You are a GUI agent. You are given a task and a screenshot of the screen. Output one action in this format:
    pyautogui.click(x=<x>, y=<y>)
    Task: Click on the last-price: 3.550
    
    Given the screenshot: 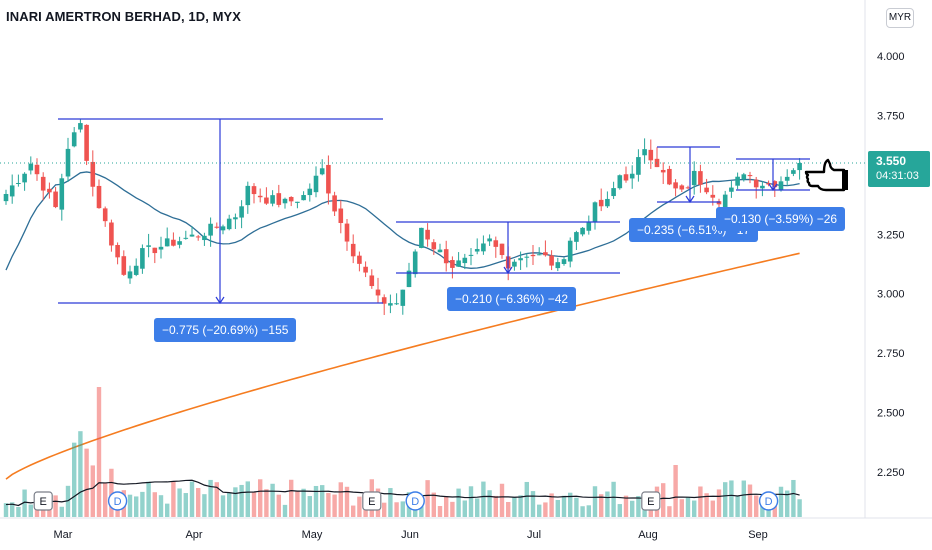 What is the action you would take?
    pyautogui.click(x=891, y=161)
    